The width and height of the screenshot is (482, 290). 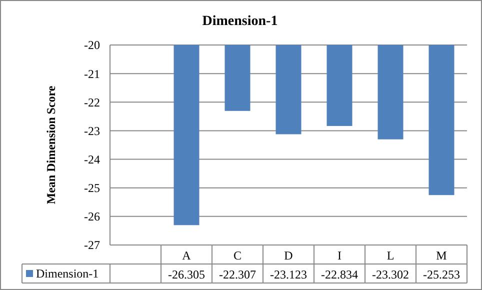 I want to click on y-tick-label: -25, so click(x=92, y=188).